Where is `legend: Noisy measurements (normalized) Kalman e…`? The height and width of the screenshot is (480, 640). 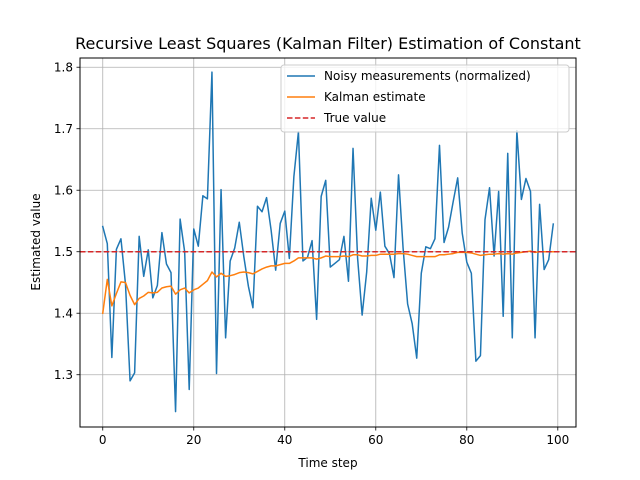
legend: Noisy measurements (normalized) Kalman e… is located at coordinates (425, 98).